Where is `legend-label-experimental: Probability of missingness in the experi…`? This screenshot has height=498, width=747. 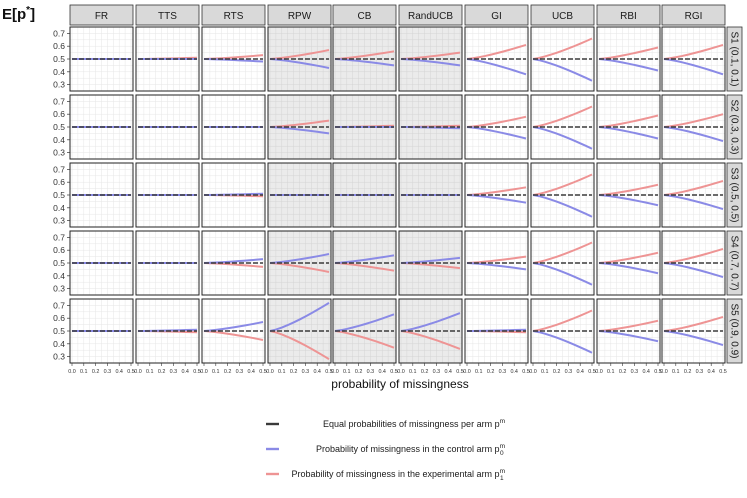
legend-label-experimental: Probability of missingness in the experi… is located at coordinates (398, 475).